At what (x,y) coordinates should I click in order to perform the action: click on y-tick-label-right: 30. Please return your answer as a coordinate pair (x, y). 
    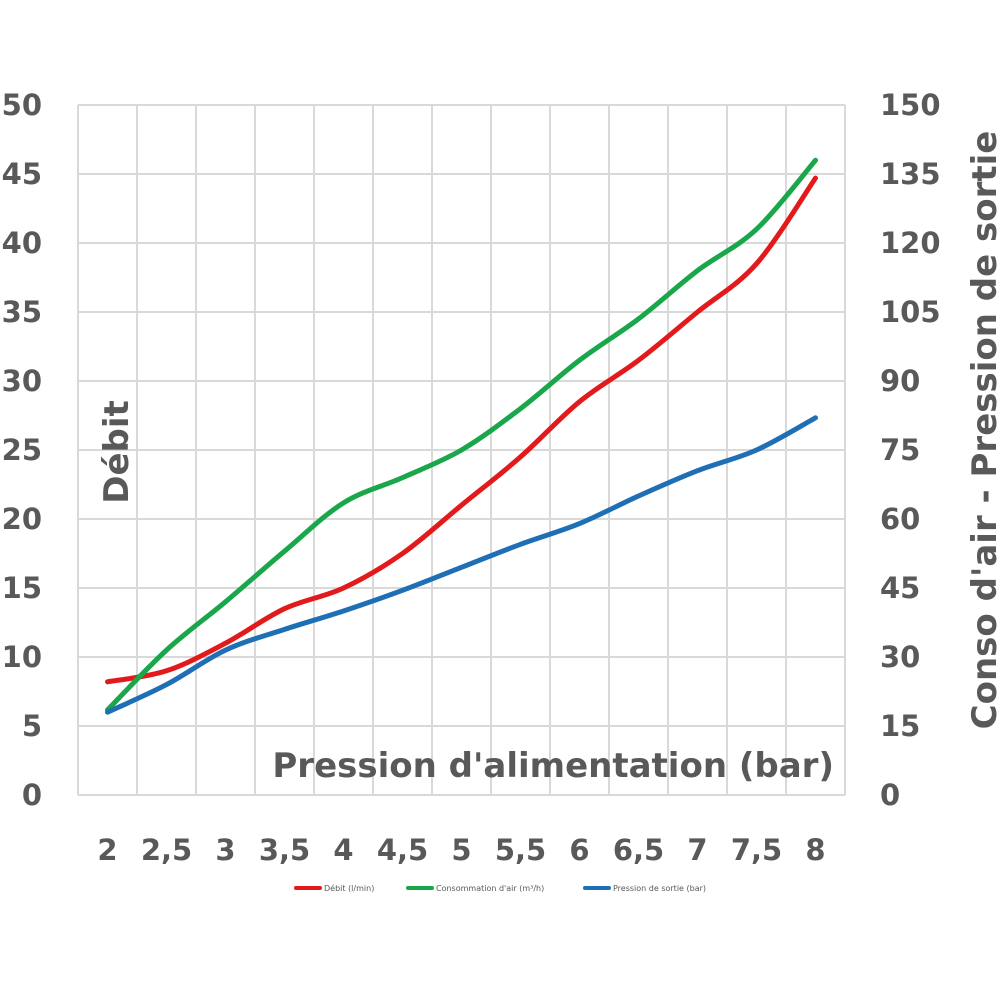
    Looking at the image, I should click on (900, 657).